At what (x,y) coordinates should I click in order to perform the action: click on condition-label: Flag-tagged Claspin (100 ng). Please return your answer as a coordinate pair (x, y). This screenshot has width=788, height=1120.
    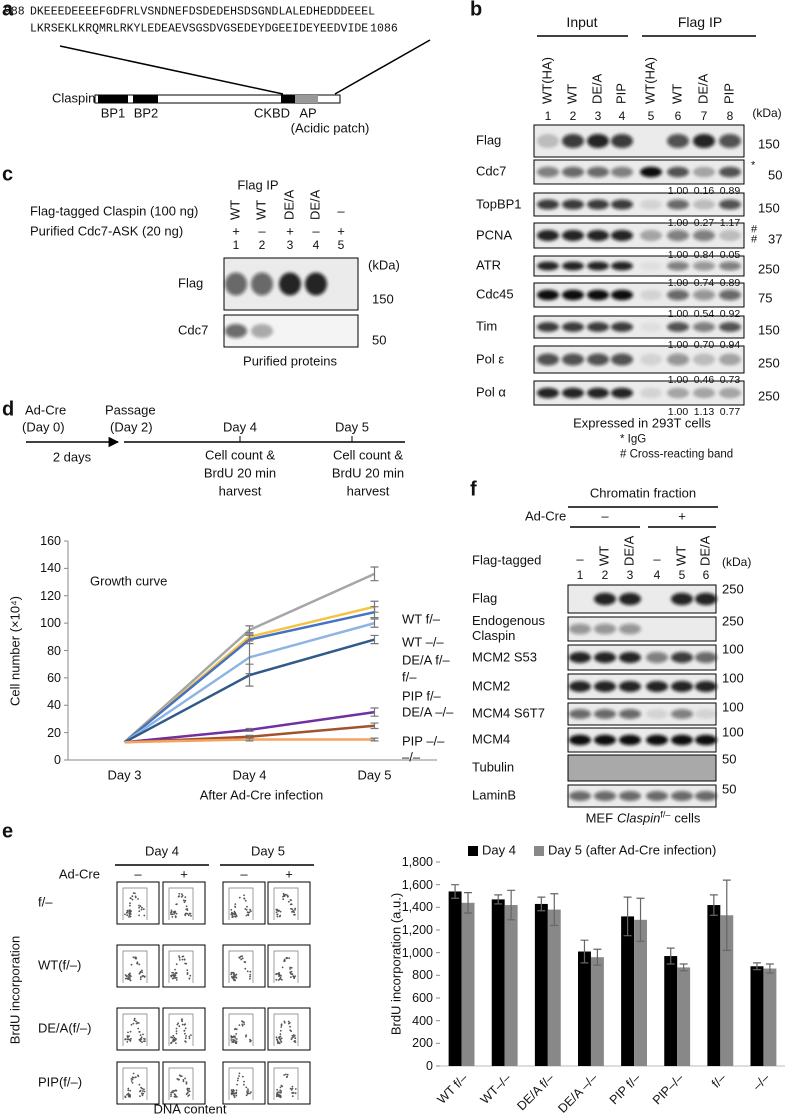
    Looking at the image, I should click on (114, 211).